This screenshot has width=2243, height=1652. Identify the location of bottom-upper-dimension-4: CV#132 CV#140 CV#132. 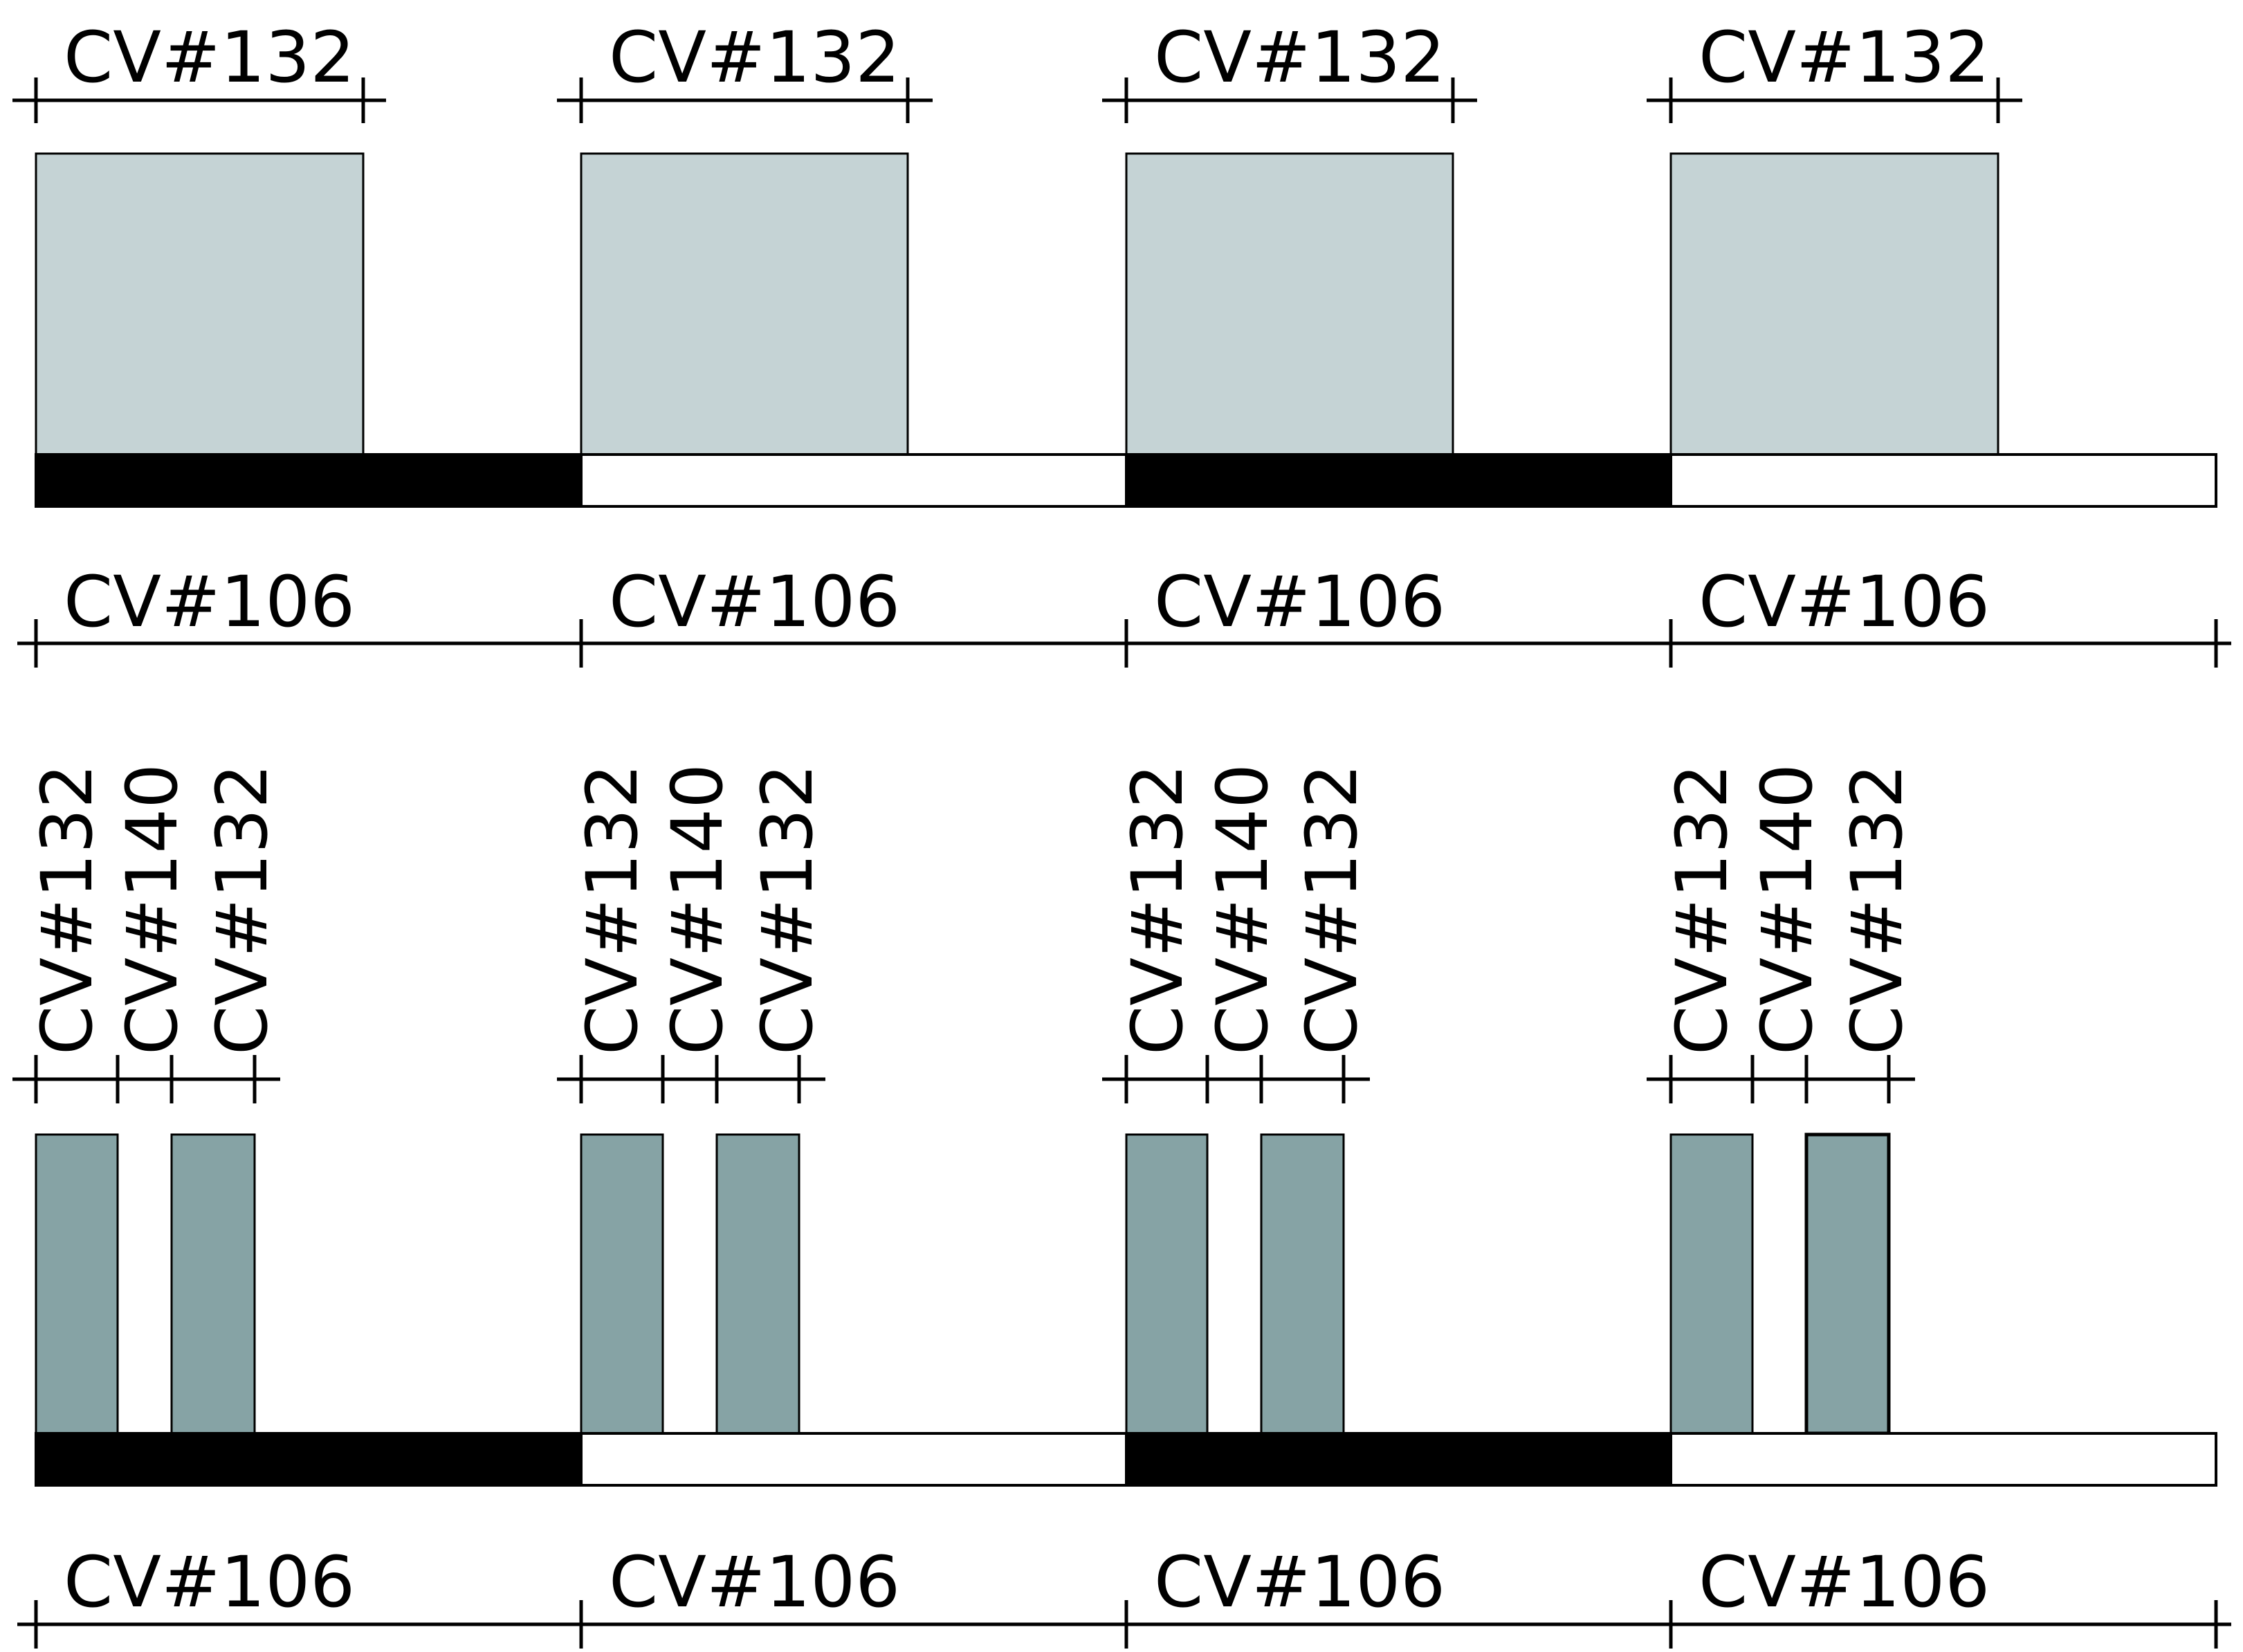
(1783, 933).